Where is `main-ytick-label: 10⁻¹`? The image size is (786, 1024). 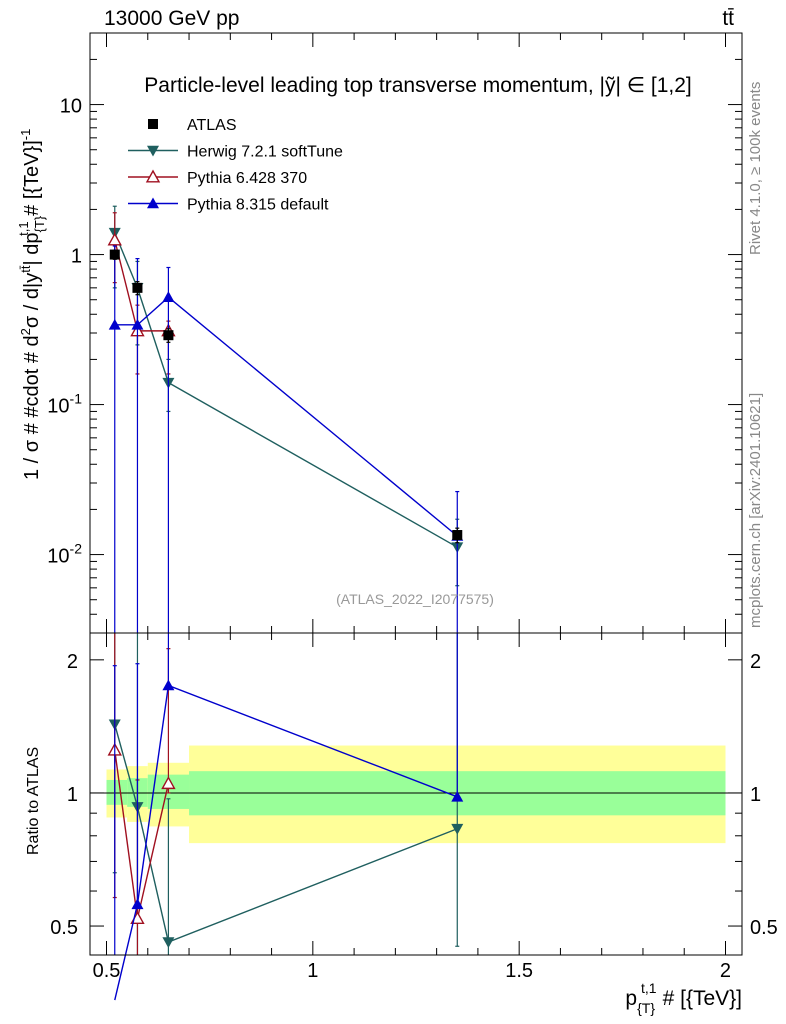
main-ytick-label: 10⁻¹ is located at coordinates (64, 404).